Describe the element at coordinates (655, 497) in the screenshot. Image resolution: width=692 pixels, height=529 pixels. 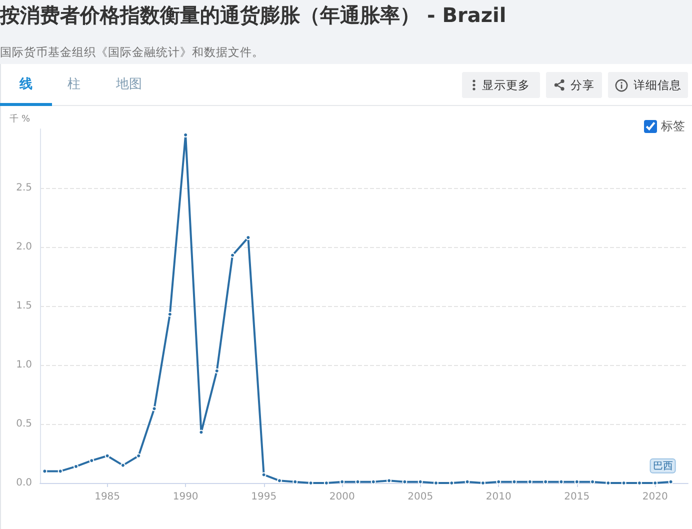
I see `x-tick-label: 2020` at that location.